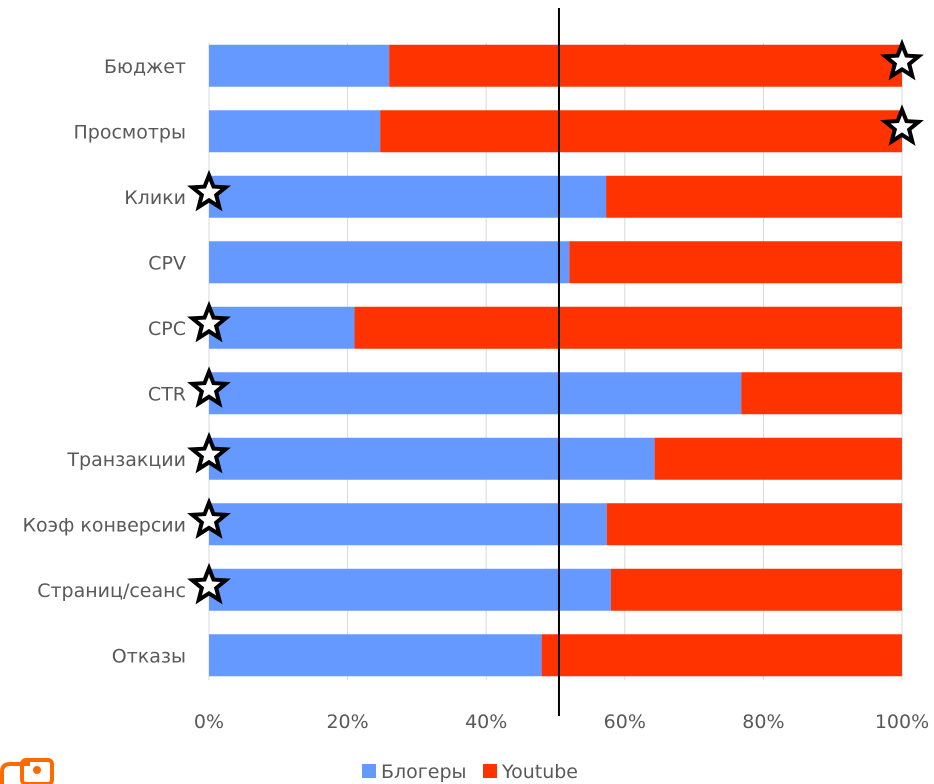  Describe the element at coordinates (167, 329) in the screenshot. I see `category-label: CPC` at that location.